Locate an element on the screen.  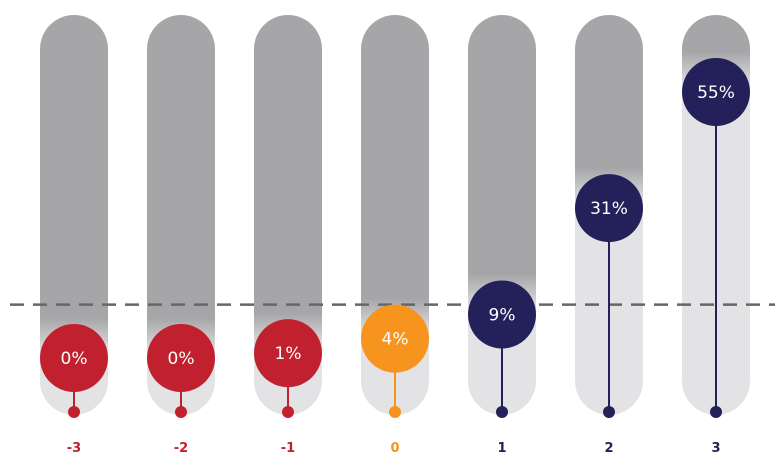
value-label: 1% is located at coordinates (288, 354).